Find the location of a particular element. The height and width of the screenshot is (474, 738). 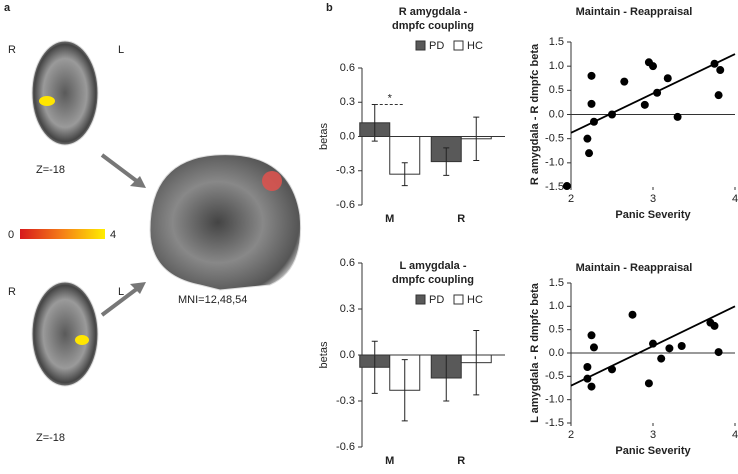

colorbar is located at coordinates (62, 234).